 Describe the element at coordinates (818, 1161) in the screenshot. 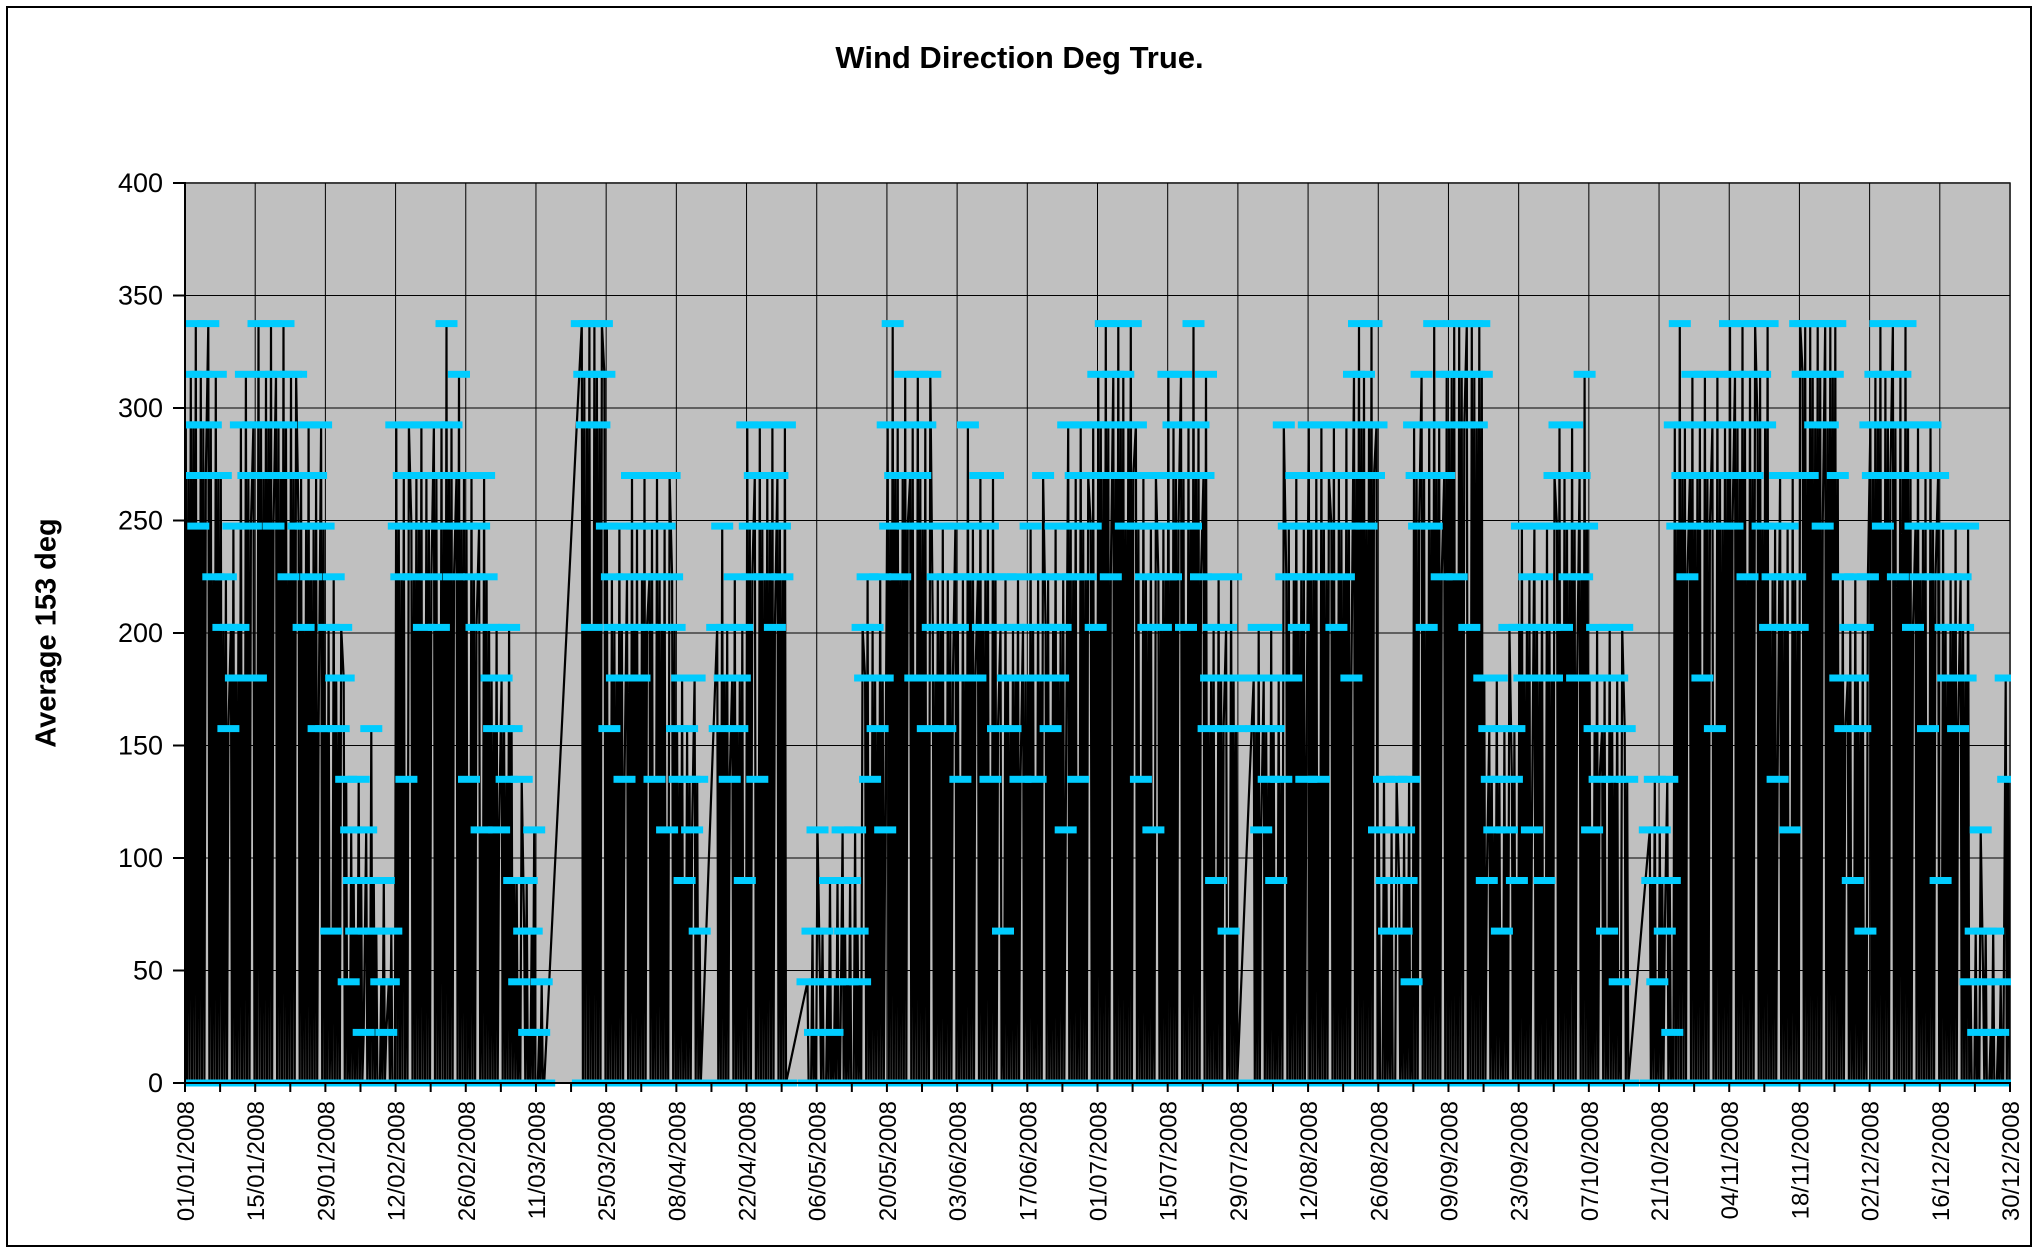

I see `x-tick-label: 06/05/2008` at that location.